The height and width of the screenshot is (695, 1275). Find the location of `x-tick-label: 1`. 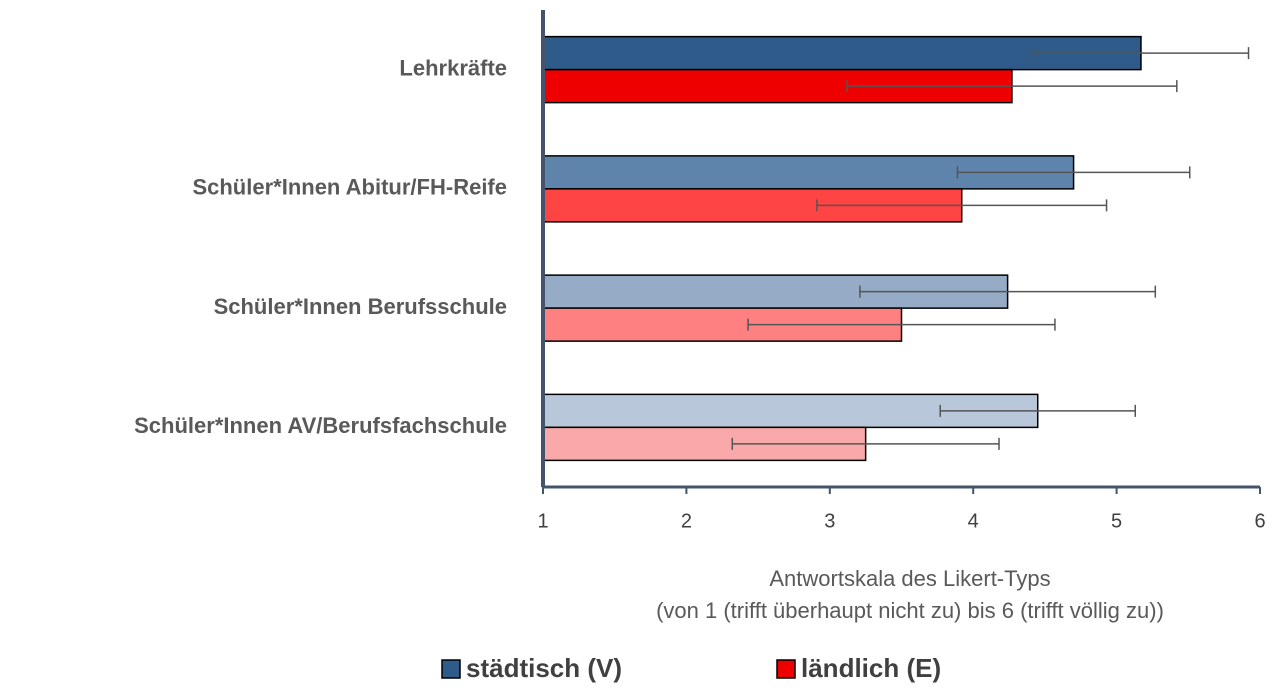

x-tick-label: 1 is located at coordinates (542, 521).